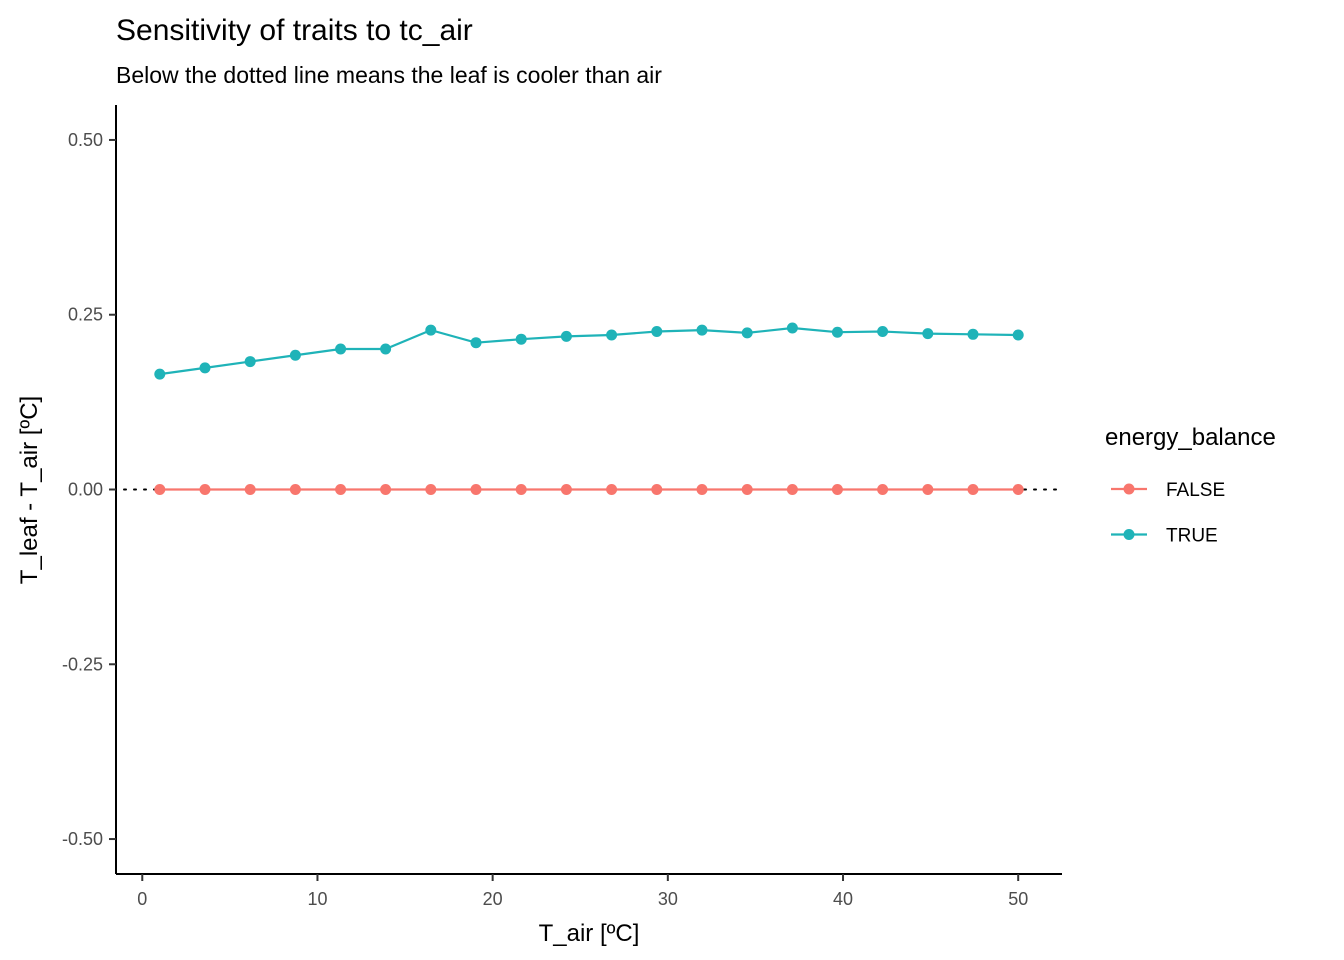 The image size is (1344, 960). What do you see at coordinates (294, 30) in the screenshot?
I see `chart-title: Sensitivity of traits to tc_air` at bounding box center [294, 30].